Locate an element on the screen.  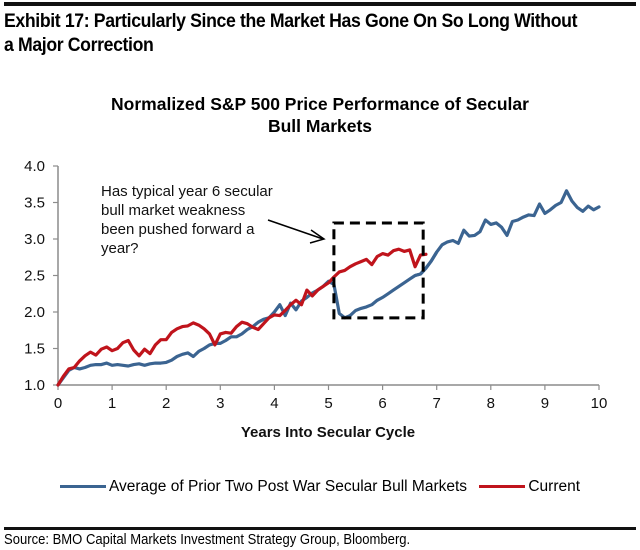
x-tick-label: 3 is located at coordinates (220, 403).